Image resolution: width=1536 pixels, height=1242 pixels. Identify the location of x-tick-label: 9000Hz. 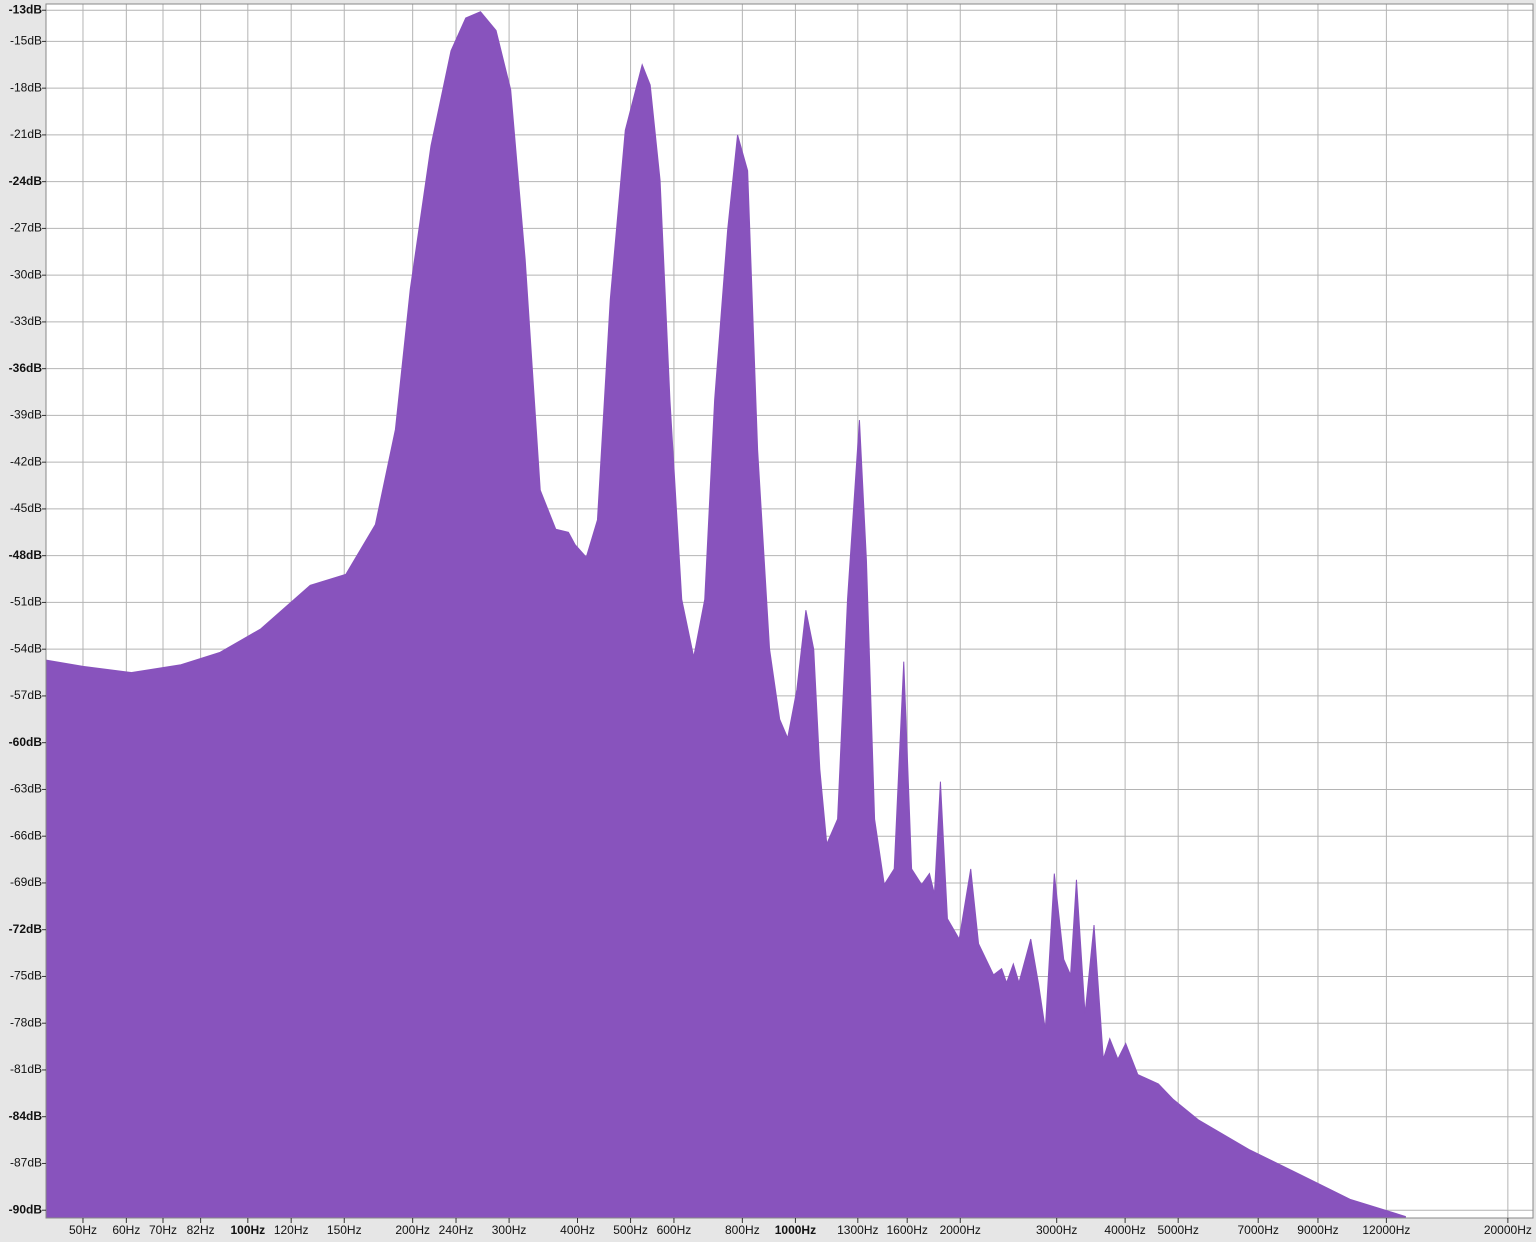
(1317, 1230).